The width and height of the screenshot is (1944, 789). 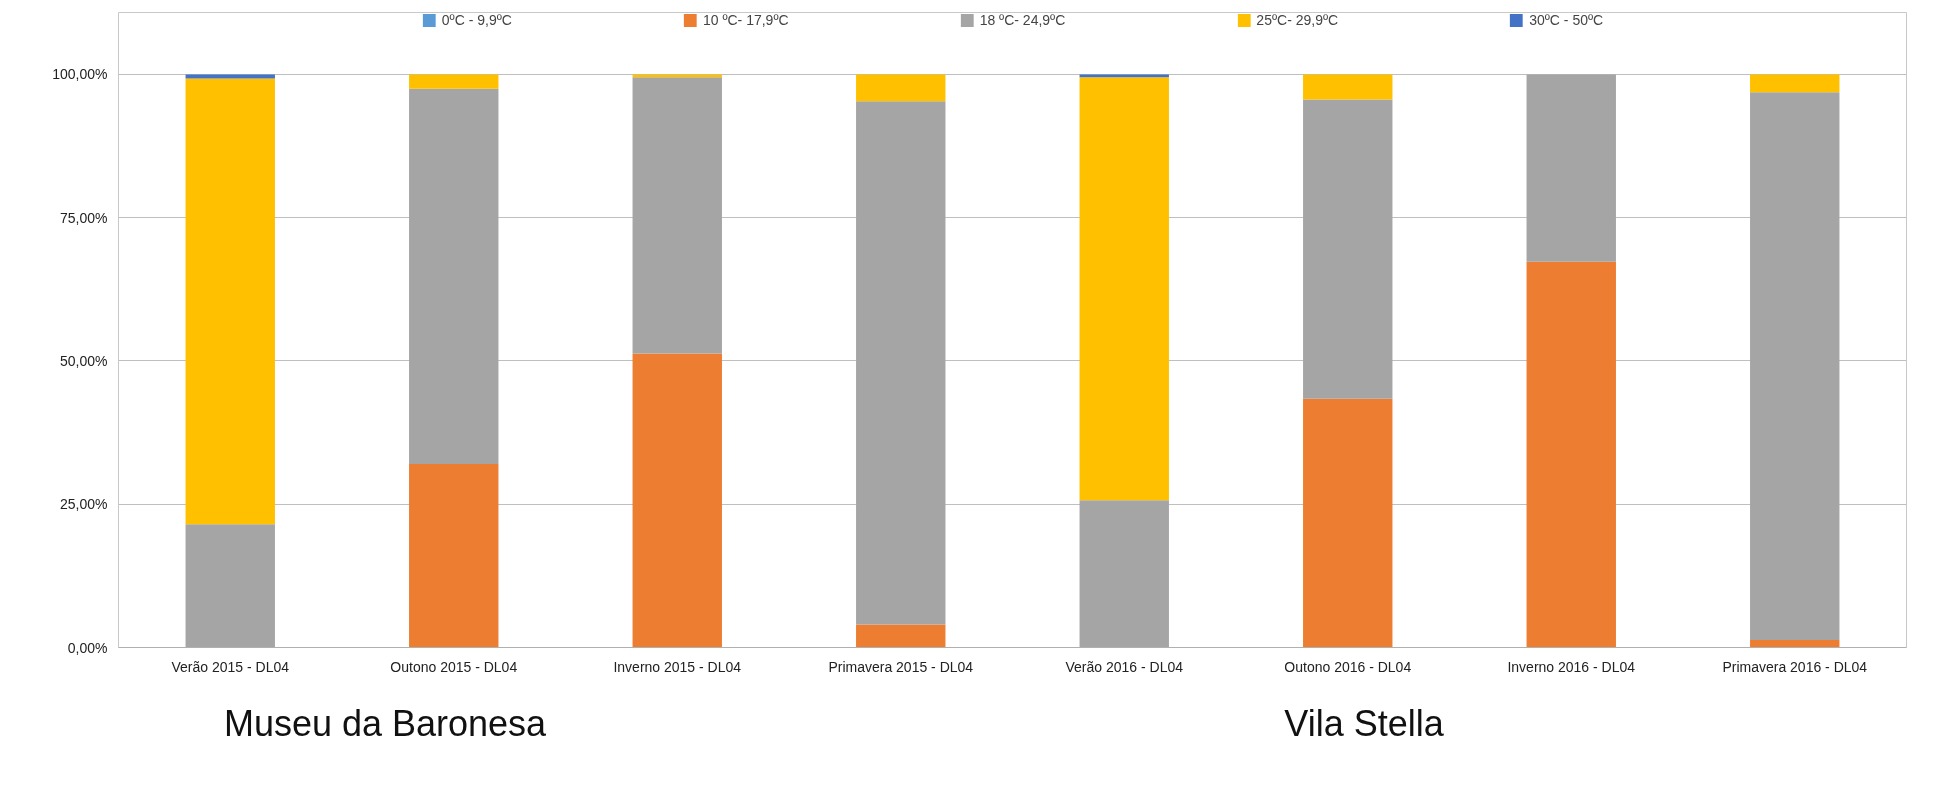 What do you see at coordinates (80, 74) in the screenshot?
I see `y-tick-label: 100,00%` at bounding box center [80, 74].